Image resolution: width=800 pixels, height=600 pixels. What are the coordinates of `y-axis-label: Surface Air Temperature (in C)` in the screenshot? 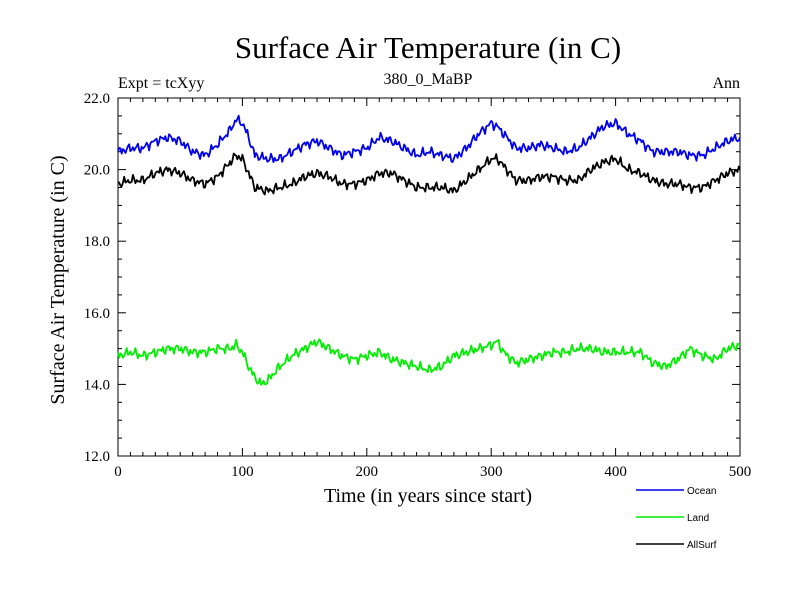 It's located at (58, 279).